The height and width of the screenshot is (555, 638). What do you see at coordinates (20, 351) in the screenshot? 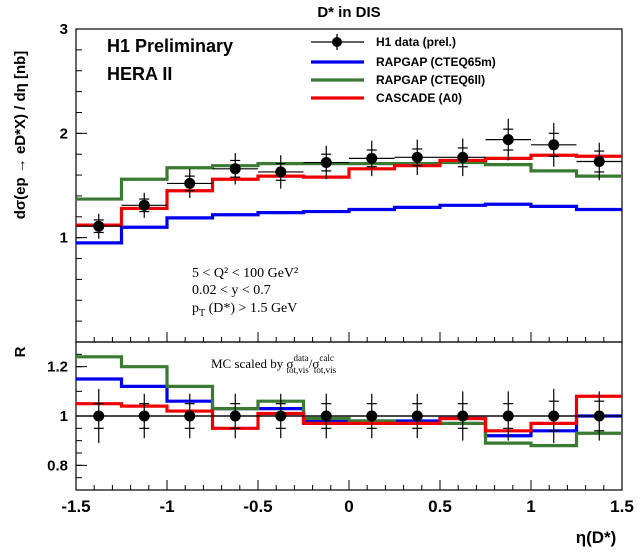
I see `ratio-axis-label: R` at bounding box center [20, 351].